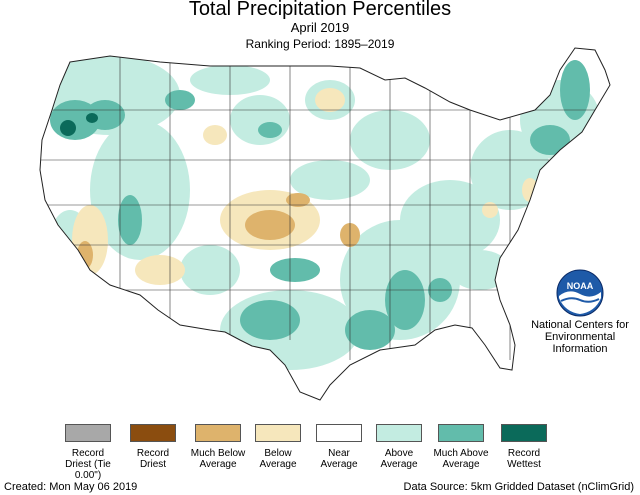 This screenshot has height=495, width=640. I want to click on map-subtitle: April 2019, so click(320, 27).